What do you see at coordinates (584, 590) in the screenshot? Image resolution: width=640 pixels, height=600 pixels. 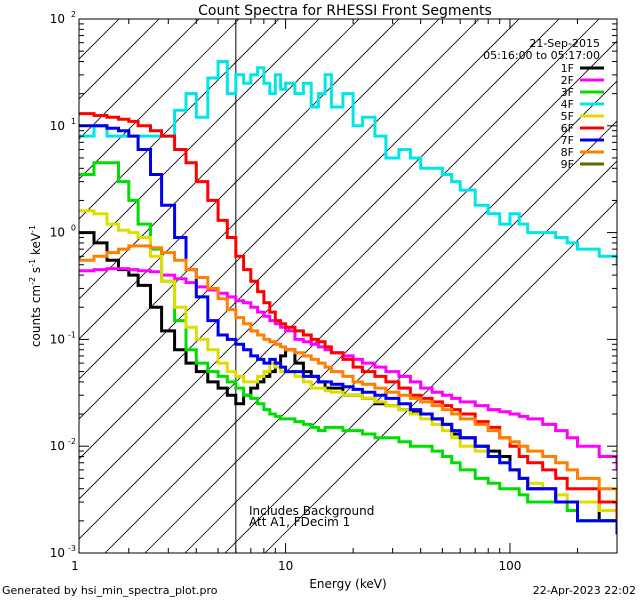 I see `timestamp-label: 22-Apr-2023 22:02` at bounding box center [584, 590].